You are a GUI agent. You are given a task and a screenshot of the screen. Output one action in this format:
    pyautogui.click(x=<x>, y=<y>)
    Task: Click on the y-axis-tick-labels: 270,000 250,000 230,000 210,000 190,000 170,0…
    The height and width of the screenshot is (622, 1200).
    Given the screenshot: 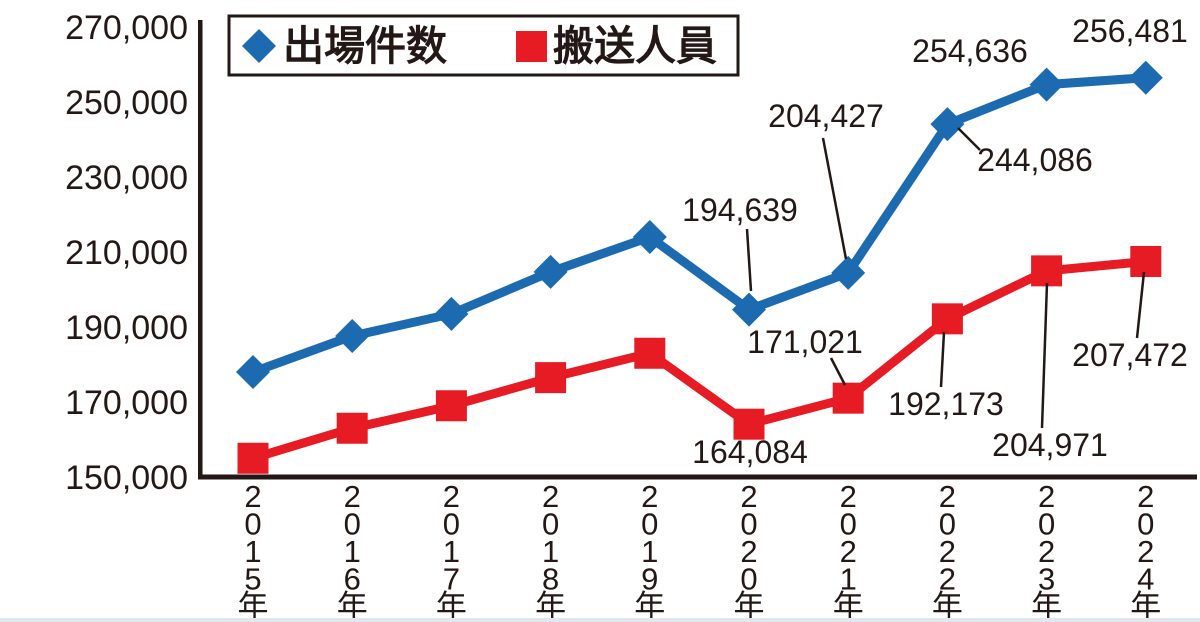 What is the action you would take?
    pyautogui.click(x=126, y=253)
    